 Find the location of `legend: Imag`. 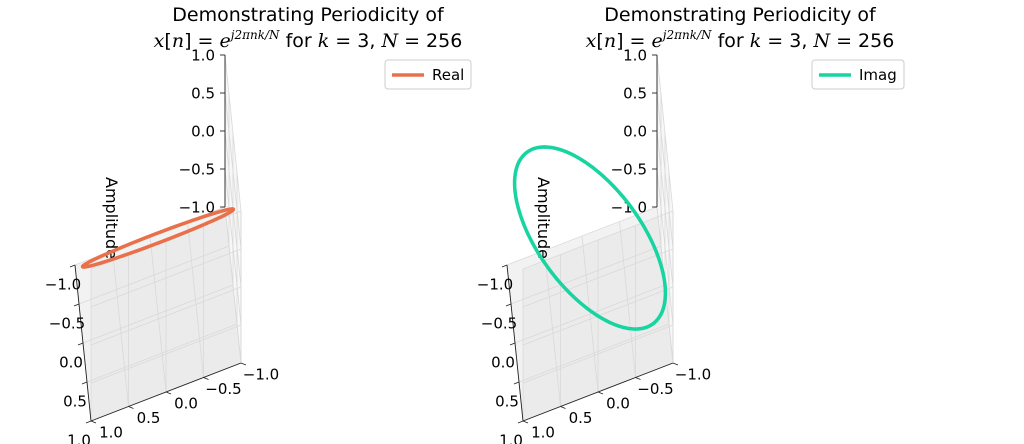

legend: Imag is located at coordinates (858, 74).